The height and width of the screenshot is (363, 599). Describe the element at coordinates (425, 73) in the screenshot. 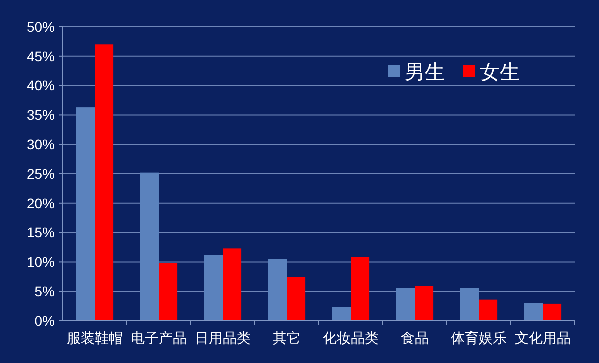

I see `legend-label: 男生` at that location.